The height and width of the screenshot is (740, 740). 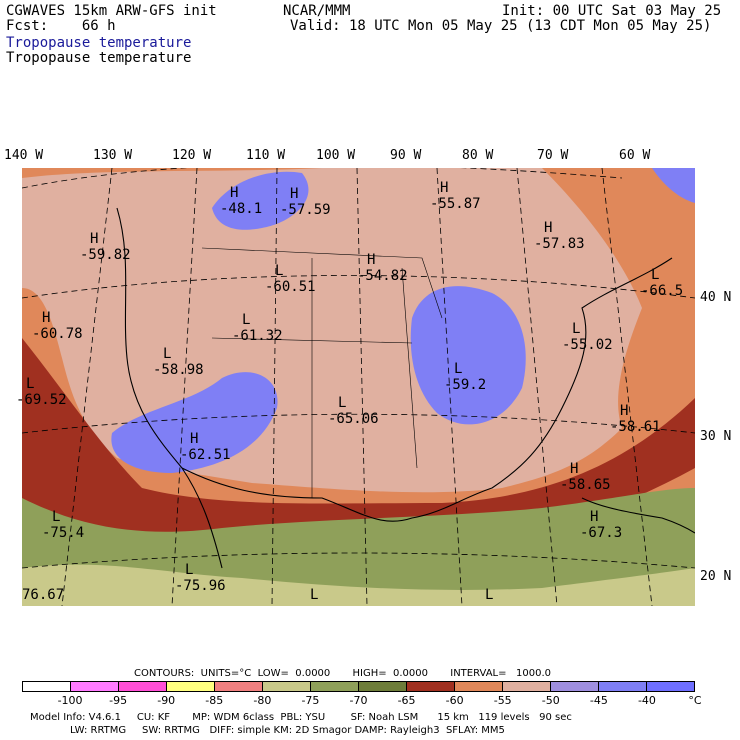 I want to click on colorbar, so click(x=358, y=686).